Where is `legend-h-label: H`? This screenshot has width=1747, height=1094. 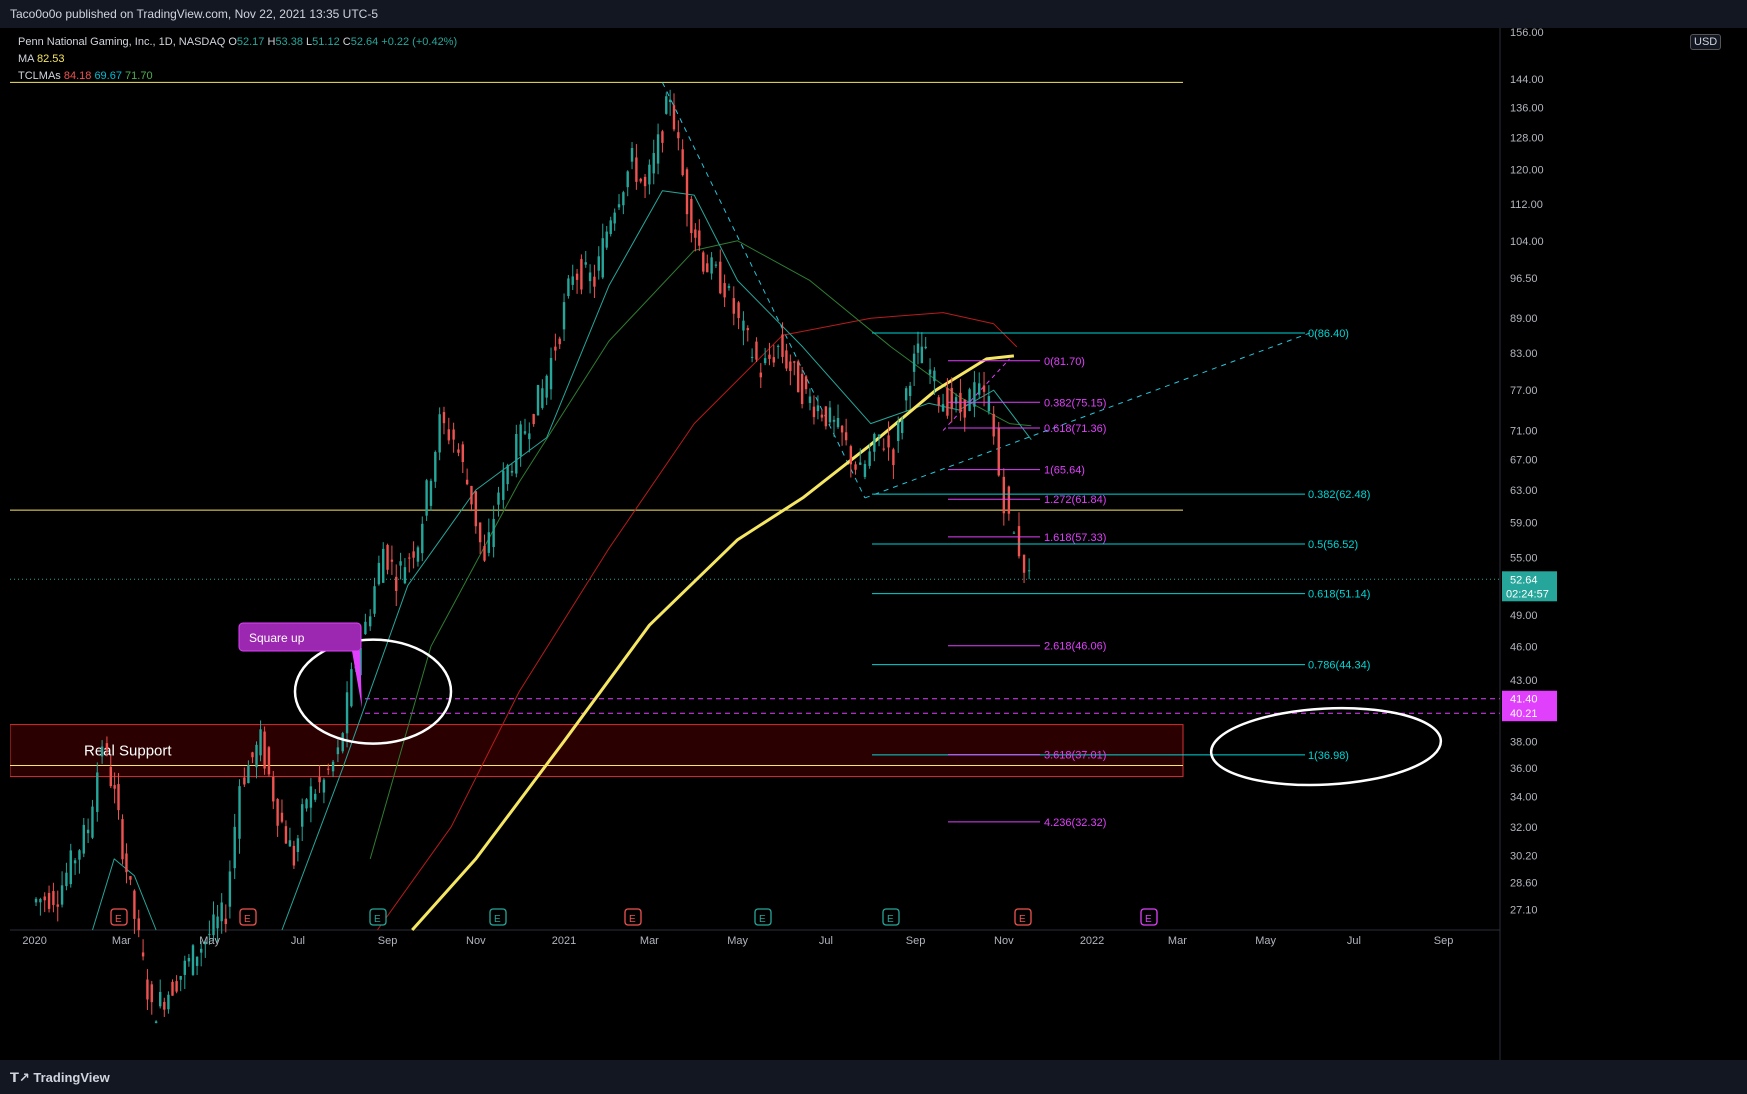
legend-h-label: H is located at coordinates (271, 42).